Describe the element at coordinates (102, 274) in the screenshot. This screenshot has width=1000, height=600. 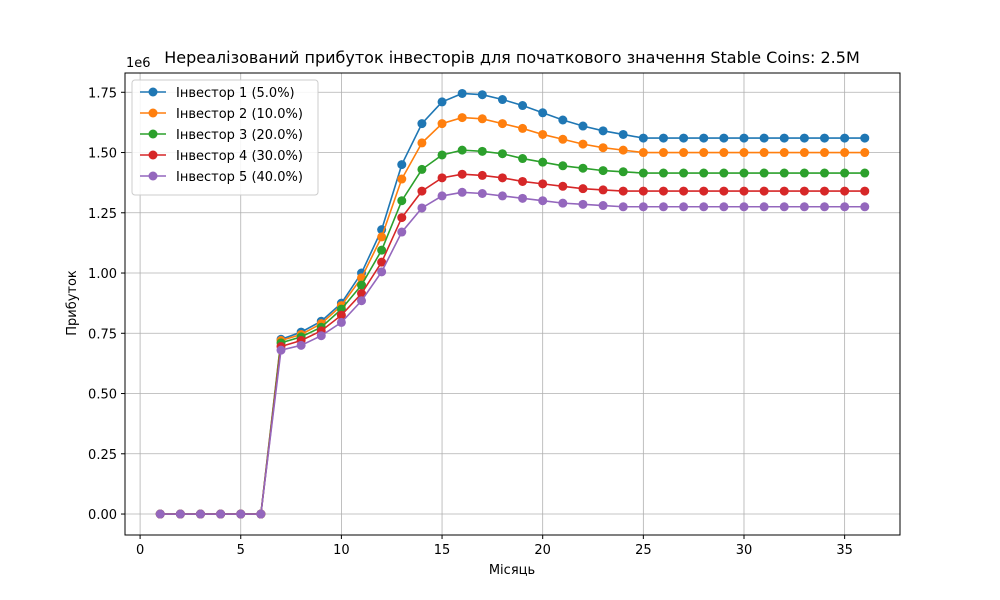
I see `y-tick-label: 1.00` at that location.